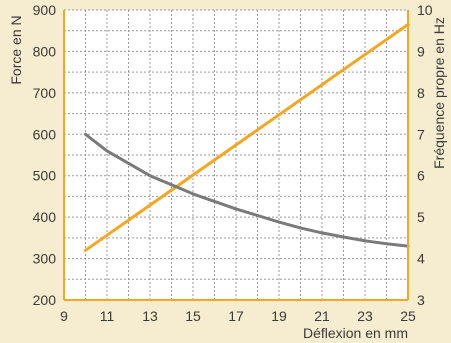 The width and height of the screenshot is (451, 343). I want to click on y-left-tick-labels: 200 300 400 500 600 700 800 900, so click(45, 155).